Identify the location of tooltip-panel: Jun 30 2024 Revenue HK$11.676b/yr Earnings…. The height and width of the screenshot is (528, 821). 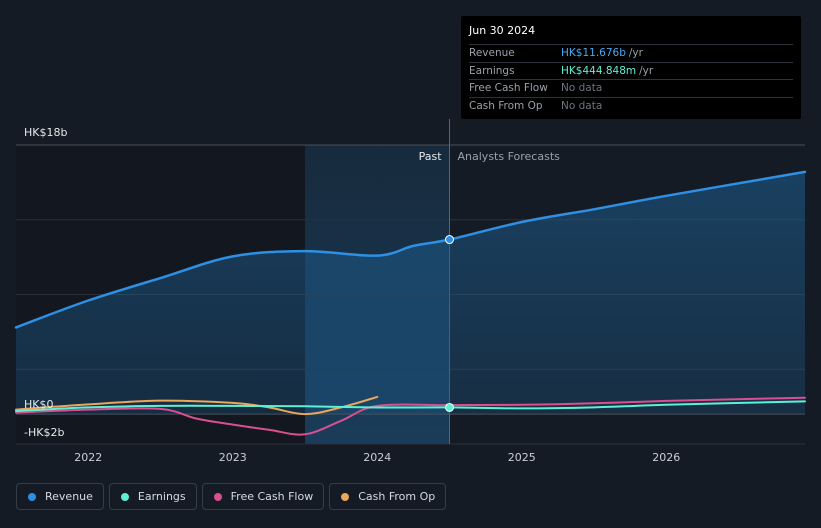
(631, 67).